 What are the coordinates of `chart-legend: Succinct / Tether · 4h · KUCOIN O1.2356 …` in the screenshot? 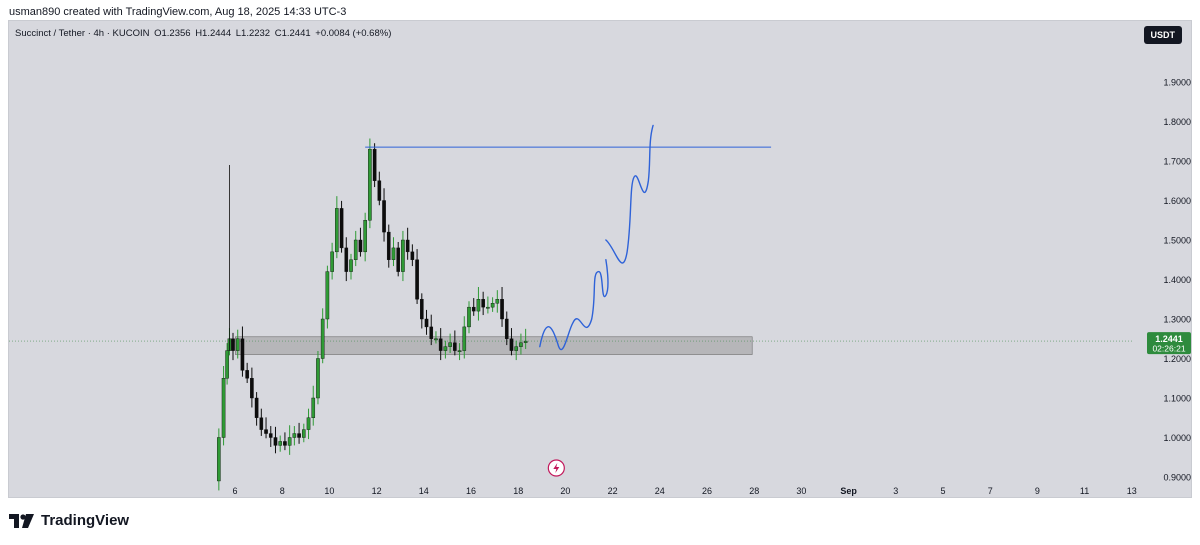 It's located at (204, 33).